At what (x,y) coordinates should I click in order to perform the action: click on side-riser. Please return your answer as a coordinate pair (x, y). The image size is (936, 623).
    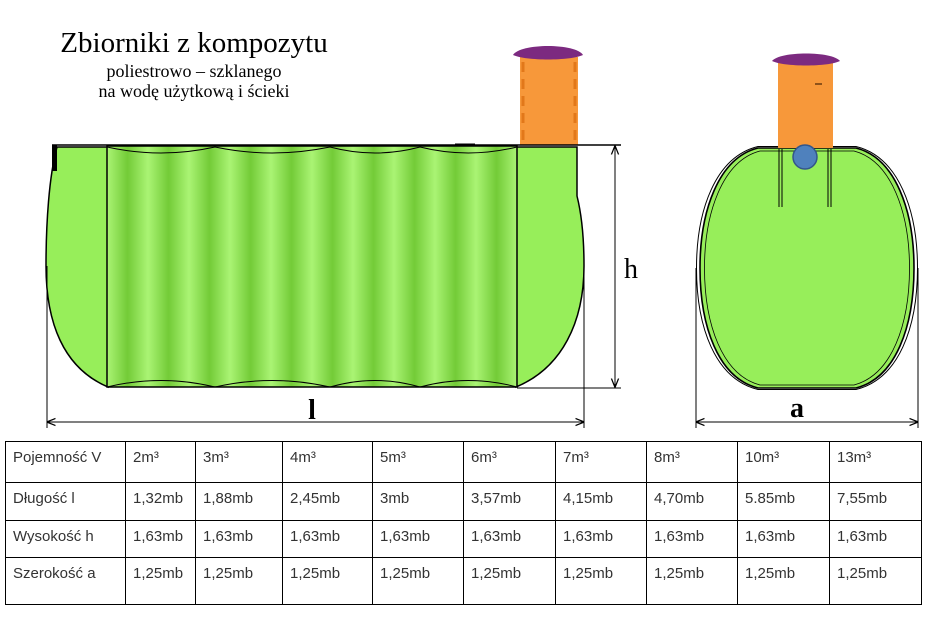
    Looking at the image, I should click on (548, 95).